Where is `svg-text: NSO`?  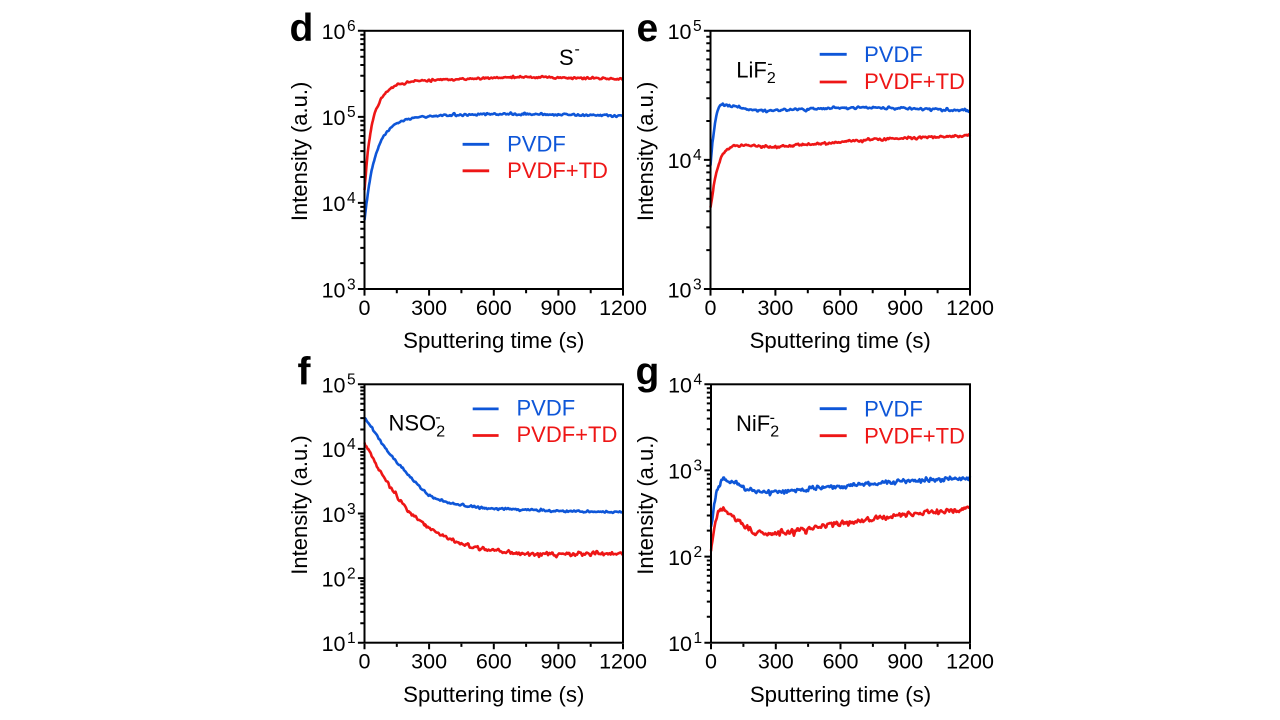
svg-text: NSO is located at coordinates (413, 423).